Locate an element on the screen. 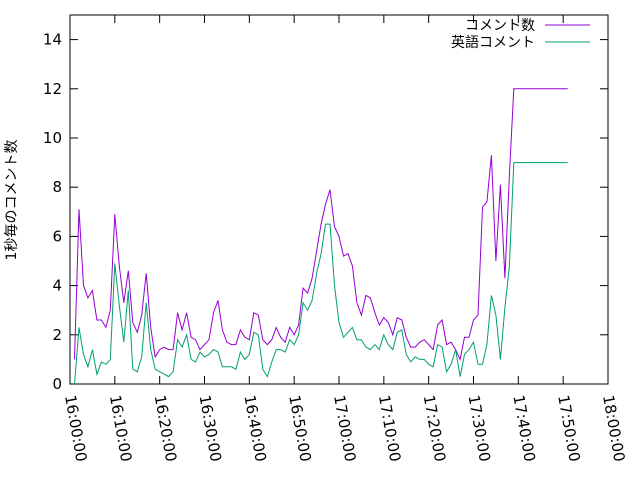 Image resolution: width=640 pixels, height=480 pixels. x-tick-label: 16:50:00 is located at coordinates (299, 428).